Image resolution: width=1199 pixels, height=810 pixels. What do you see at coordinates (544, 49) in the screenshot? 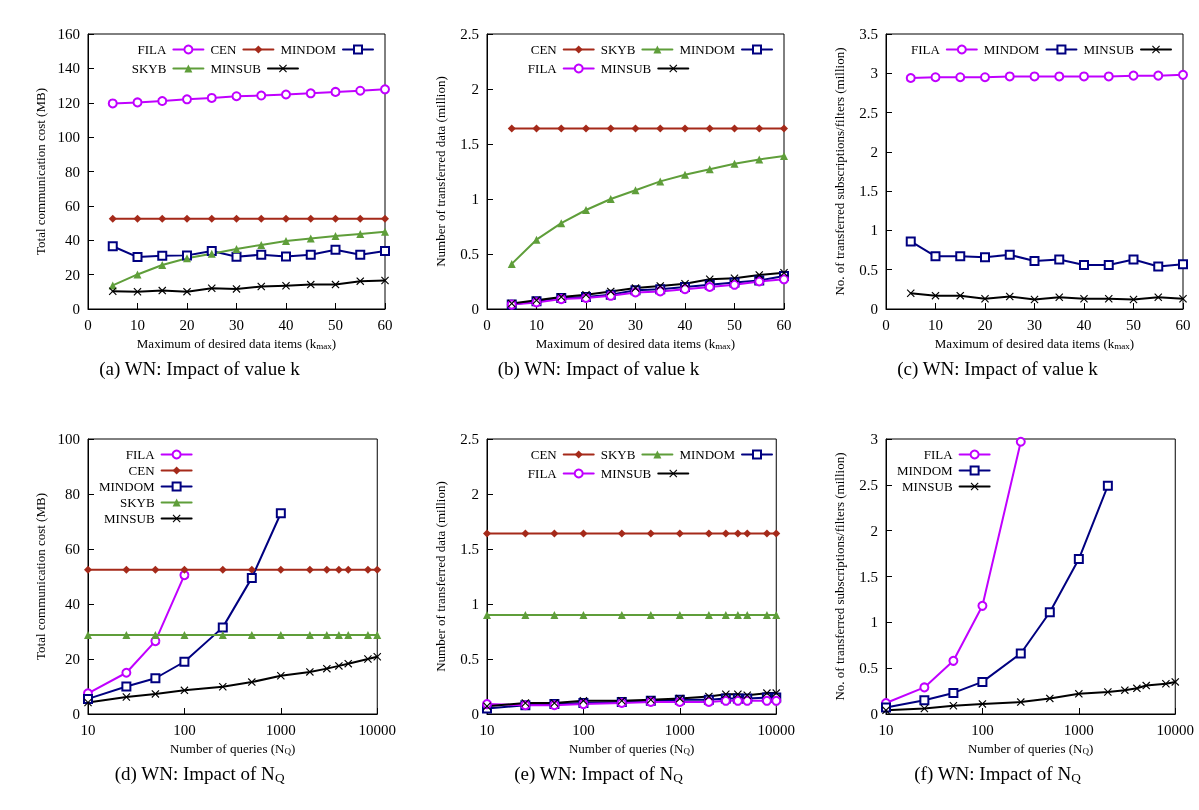
I see `legend-label: CEN` at bounding box center [544, 49].